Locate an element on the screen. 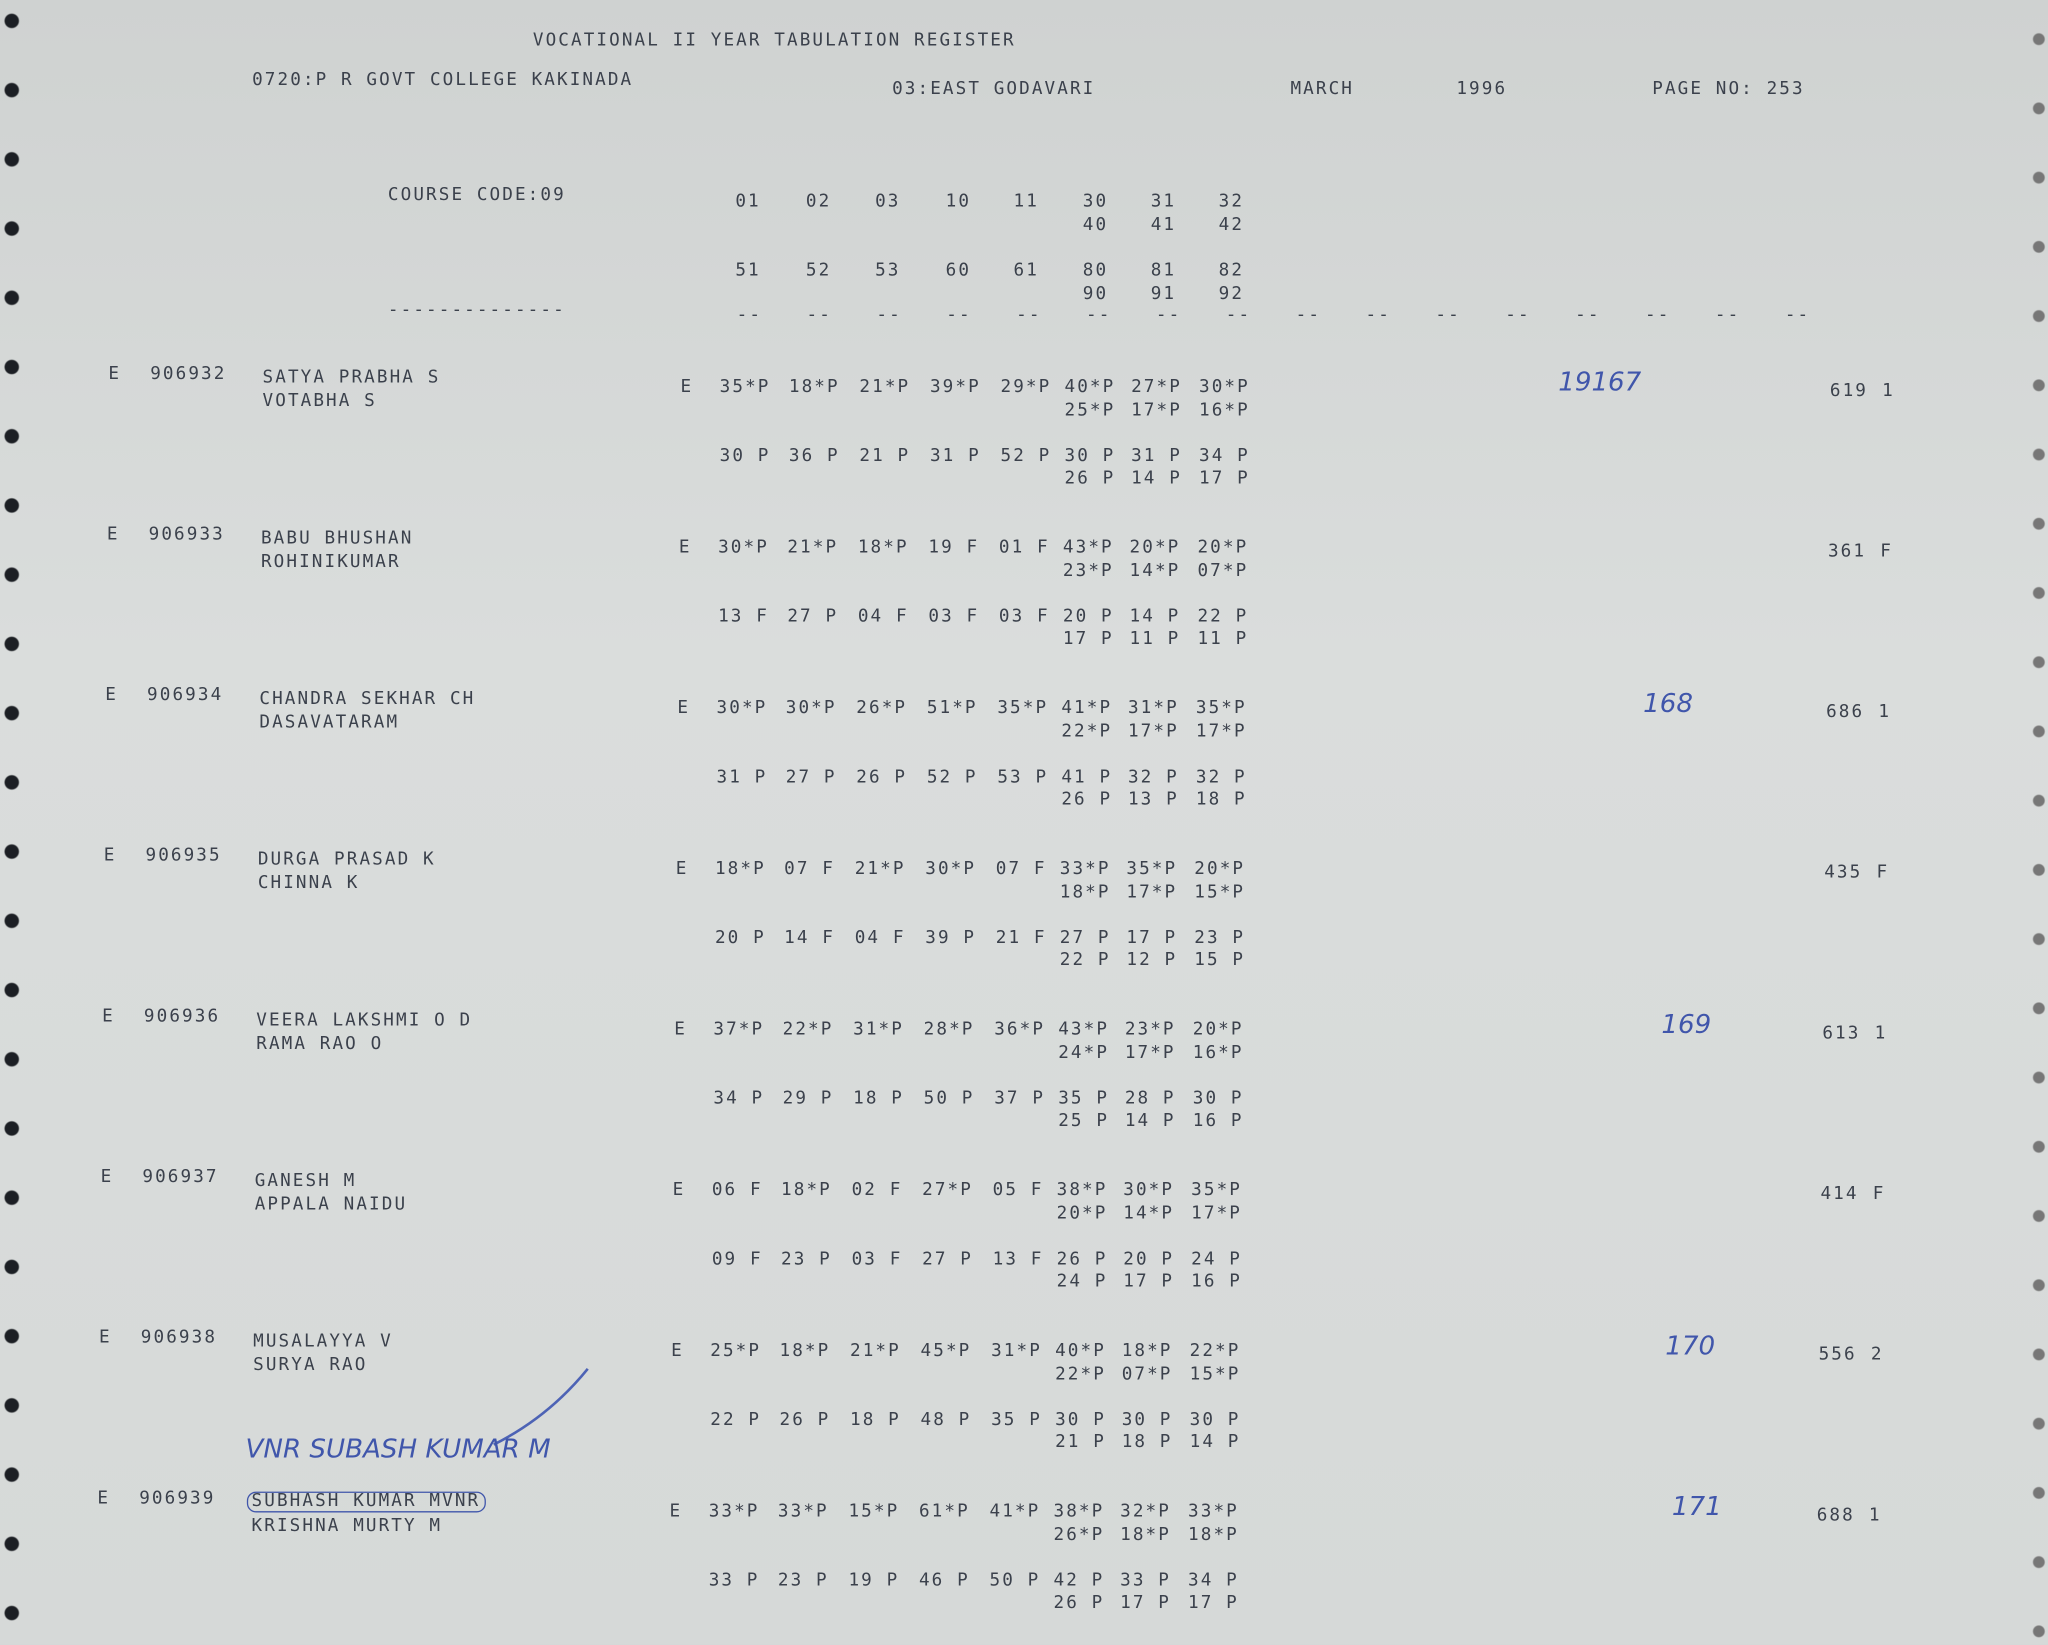  mark: 22 P is located at coordinates (736, 1420).